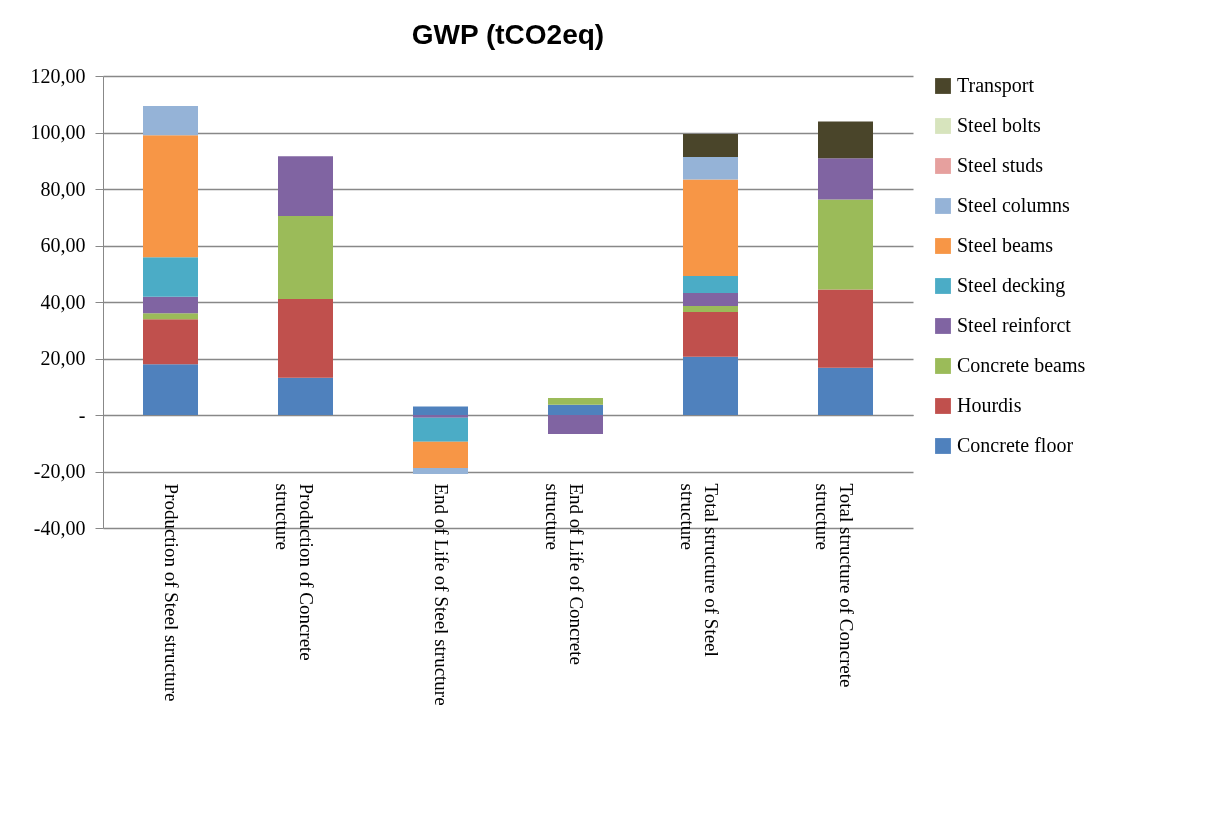  Describe the element at coordinates (699, 570) in the screenshot. I see `x-tick-label: Total structure of Steel structure` at that location.